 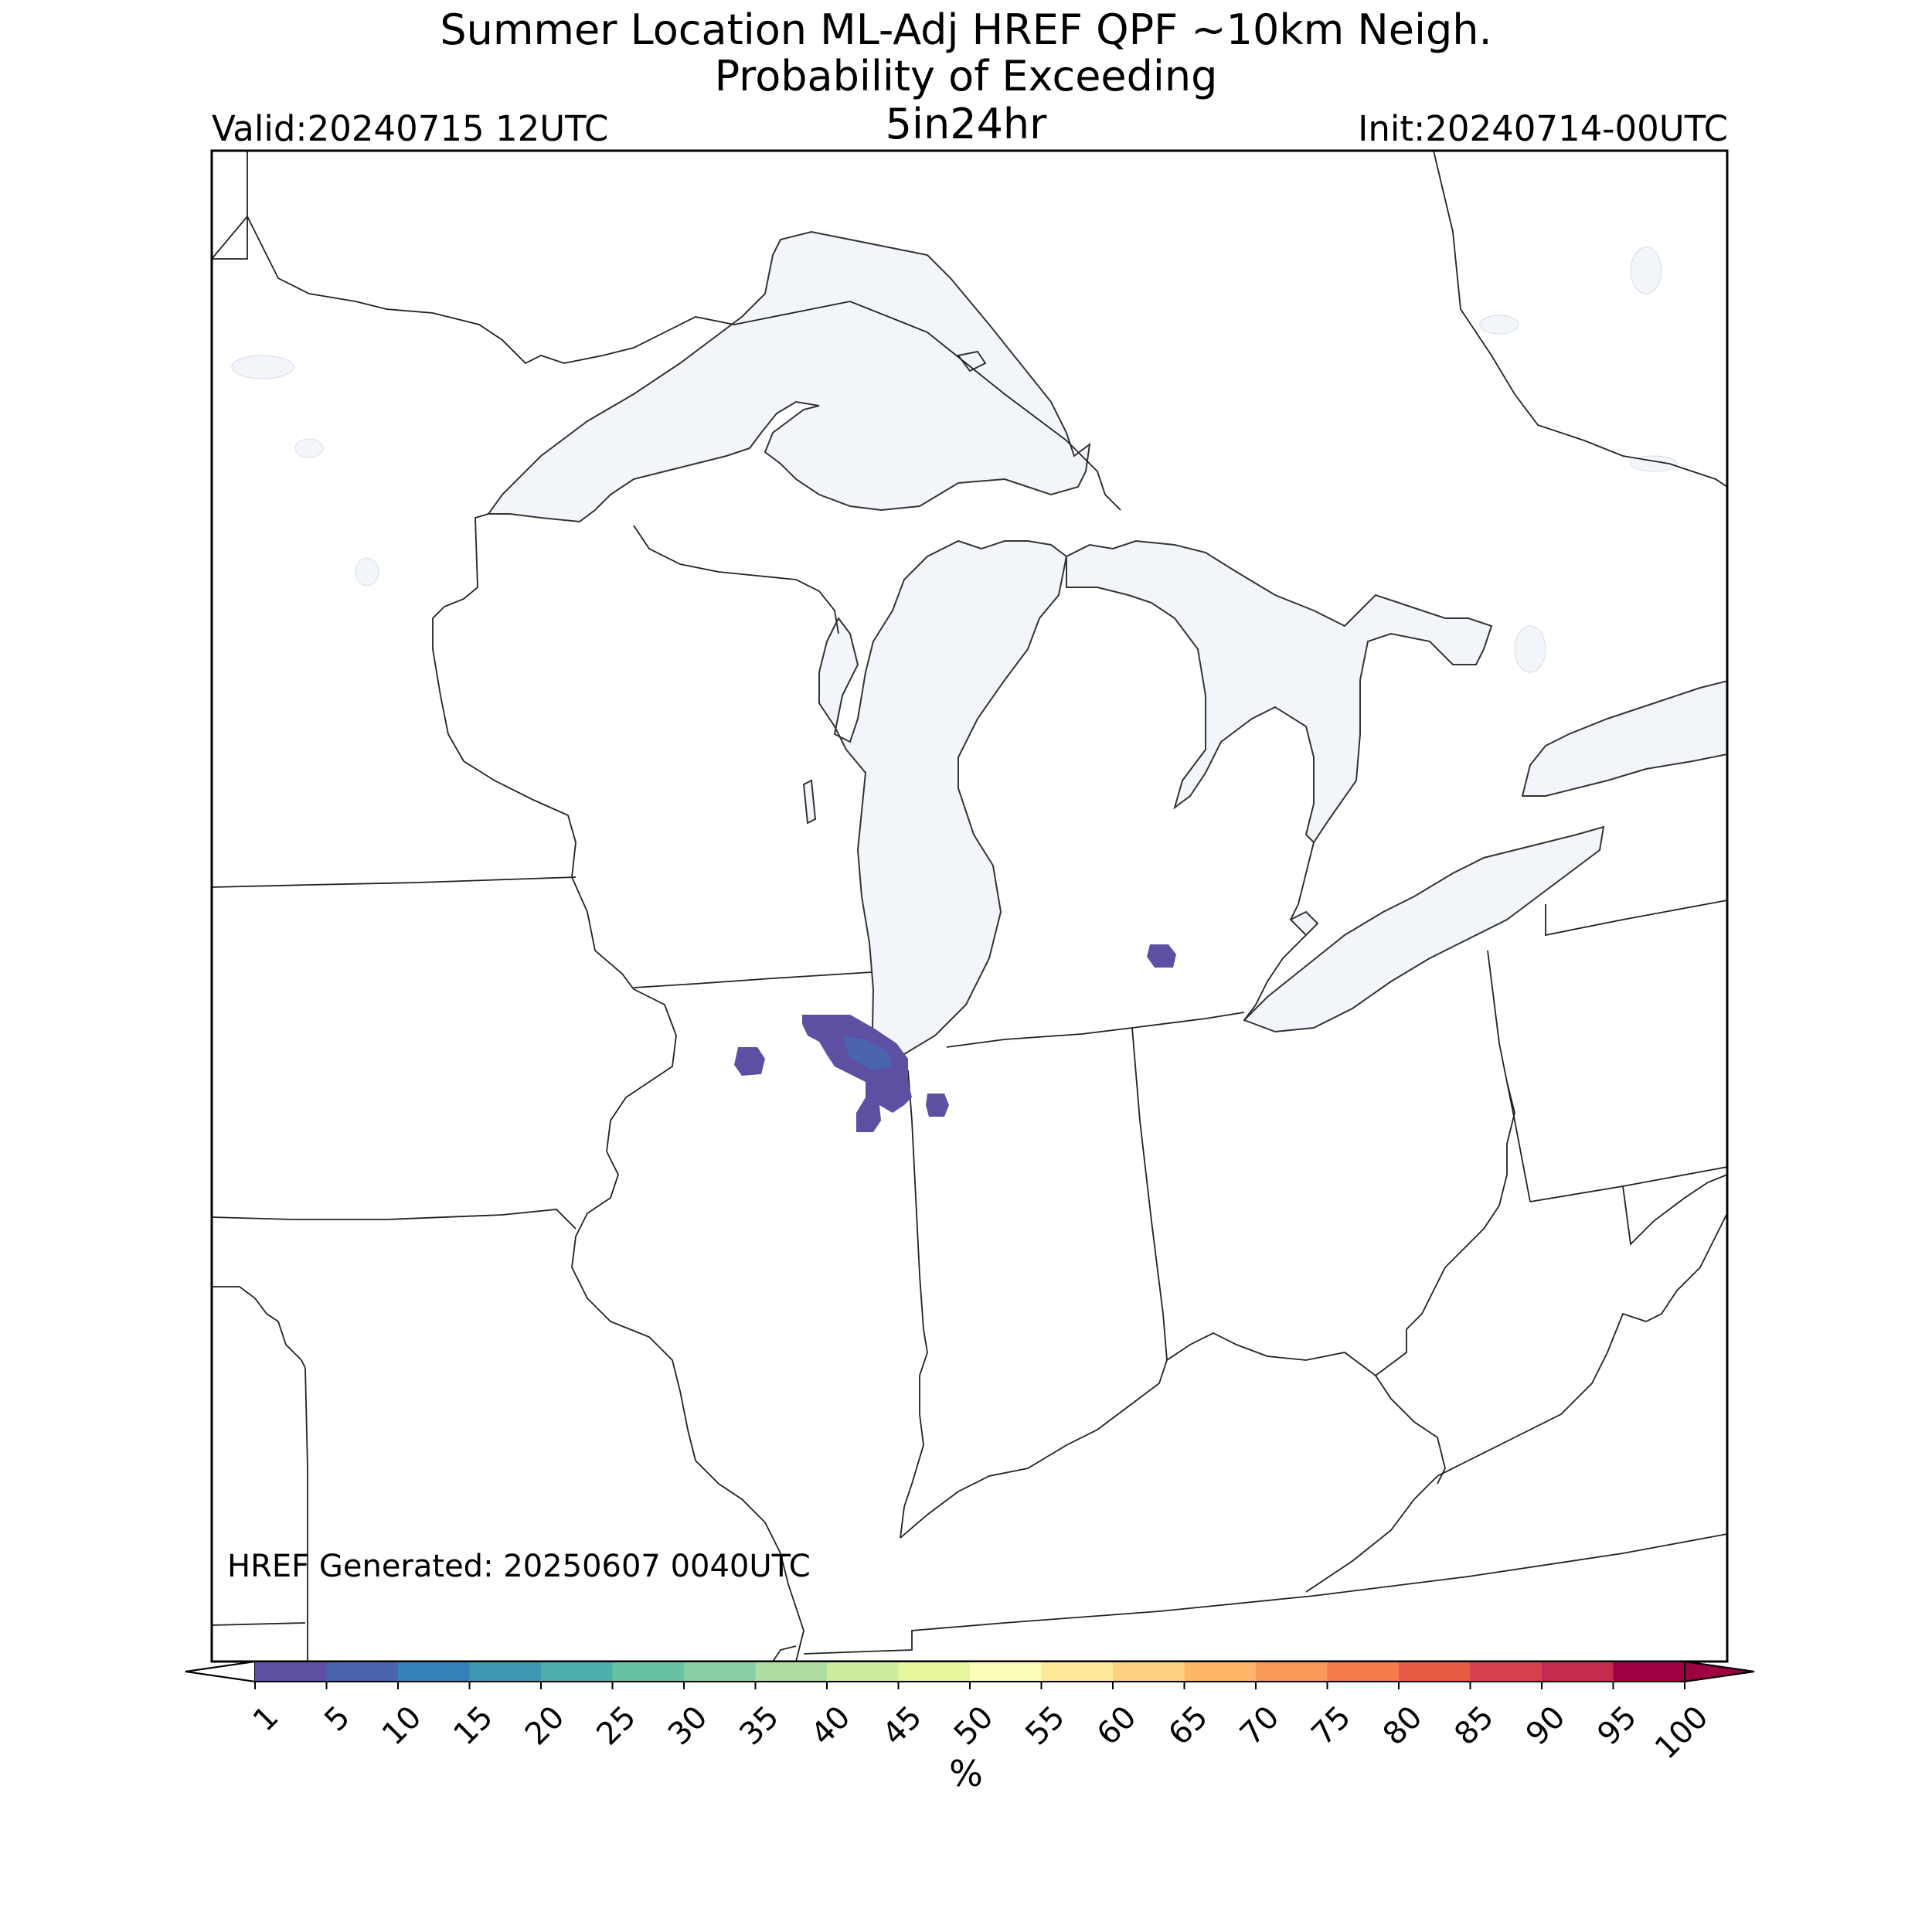 What do you see at coordinates (1719, 1671) in the screenshot?
I see `colorbar-extend-high` at bounding box center [1719, 1671].